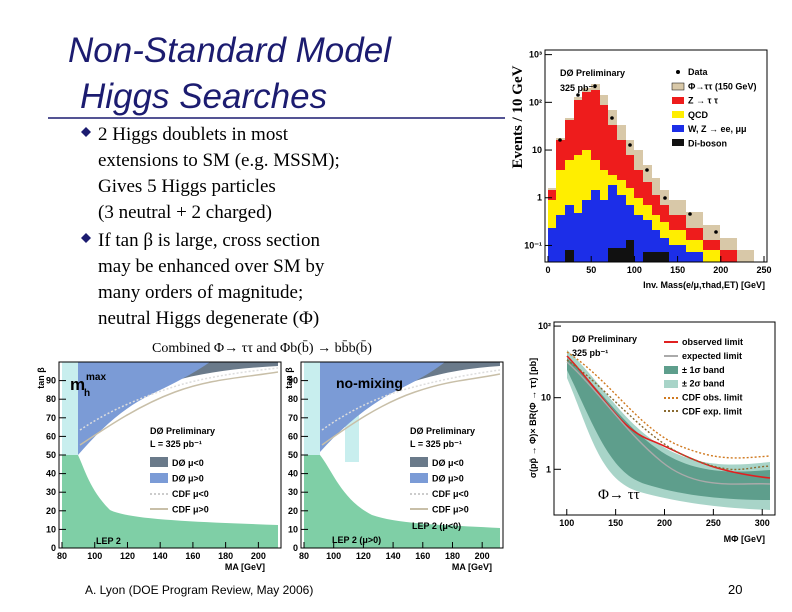 The width and height of the screenshot is (792, 612). I want to click on cdf-mu-neg, so click(179, 399).